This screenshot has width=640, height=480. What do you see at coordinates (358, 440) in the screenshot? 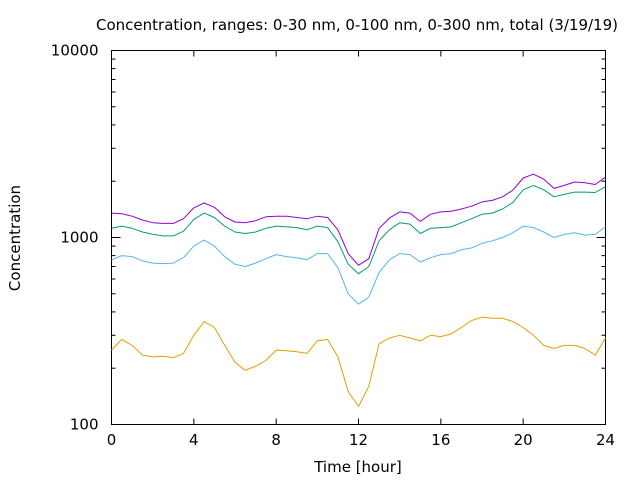
I see `x-tick-label-3: 12` at bounding box center [358, 440].